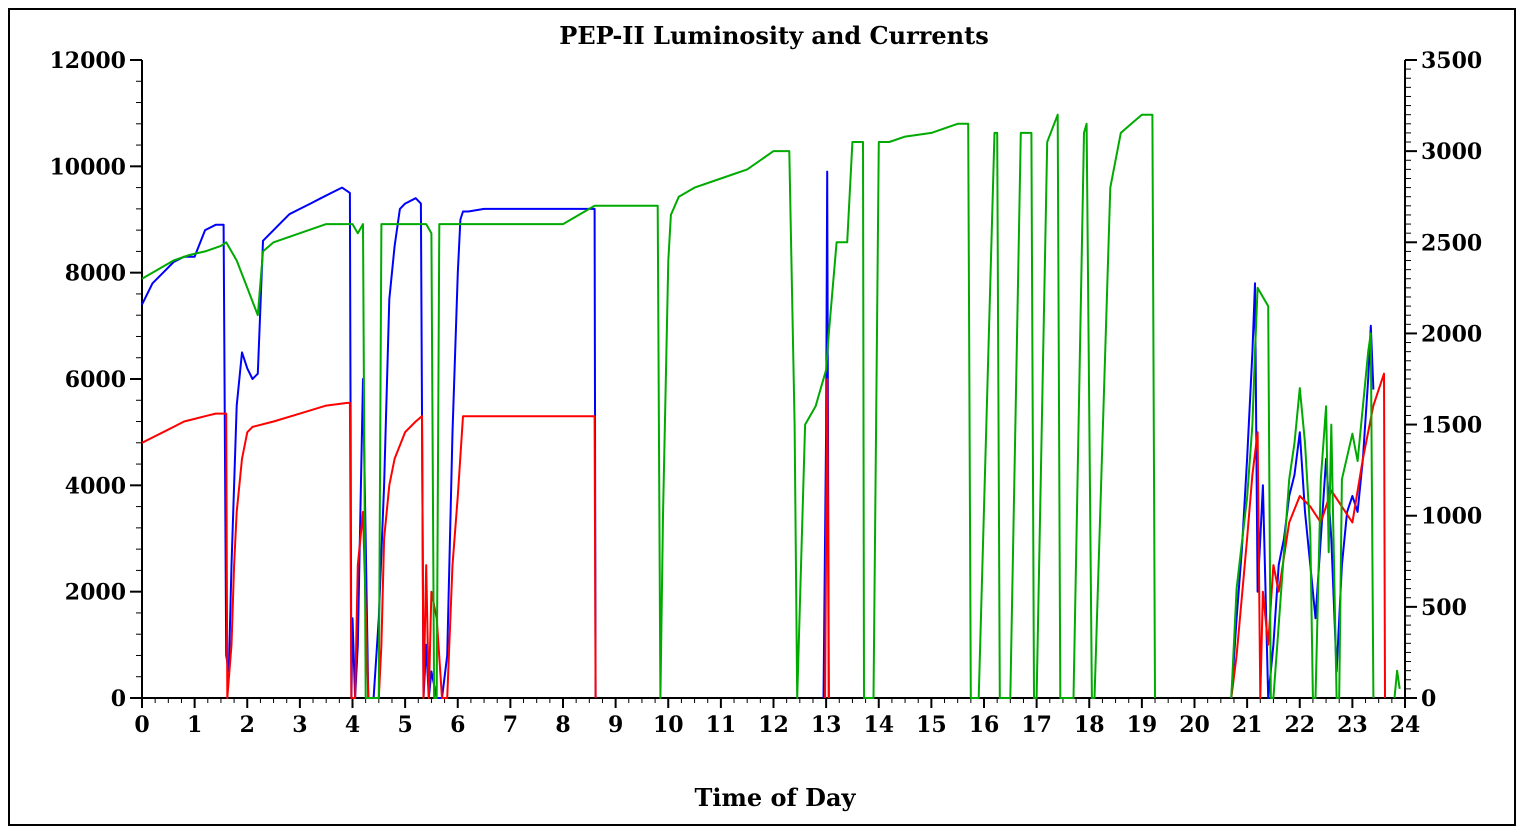  What do you see at coordinates (194, 725) in the screenshot?
I see `x-tick-label: 1` at bounding box center [194, 725].